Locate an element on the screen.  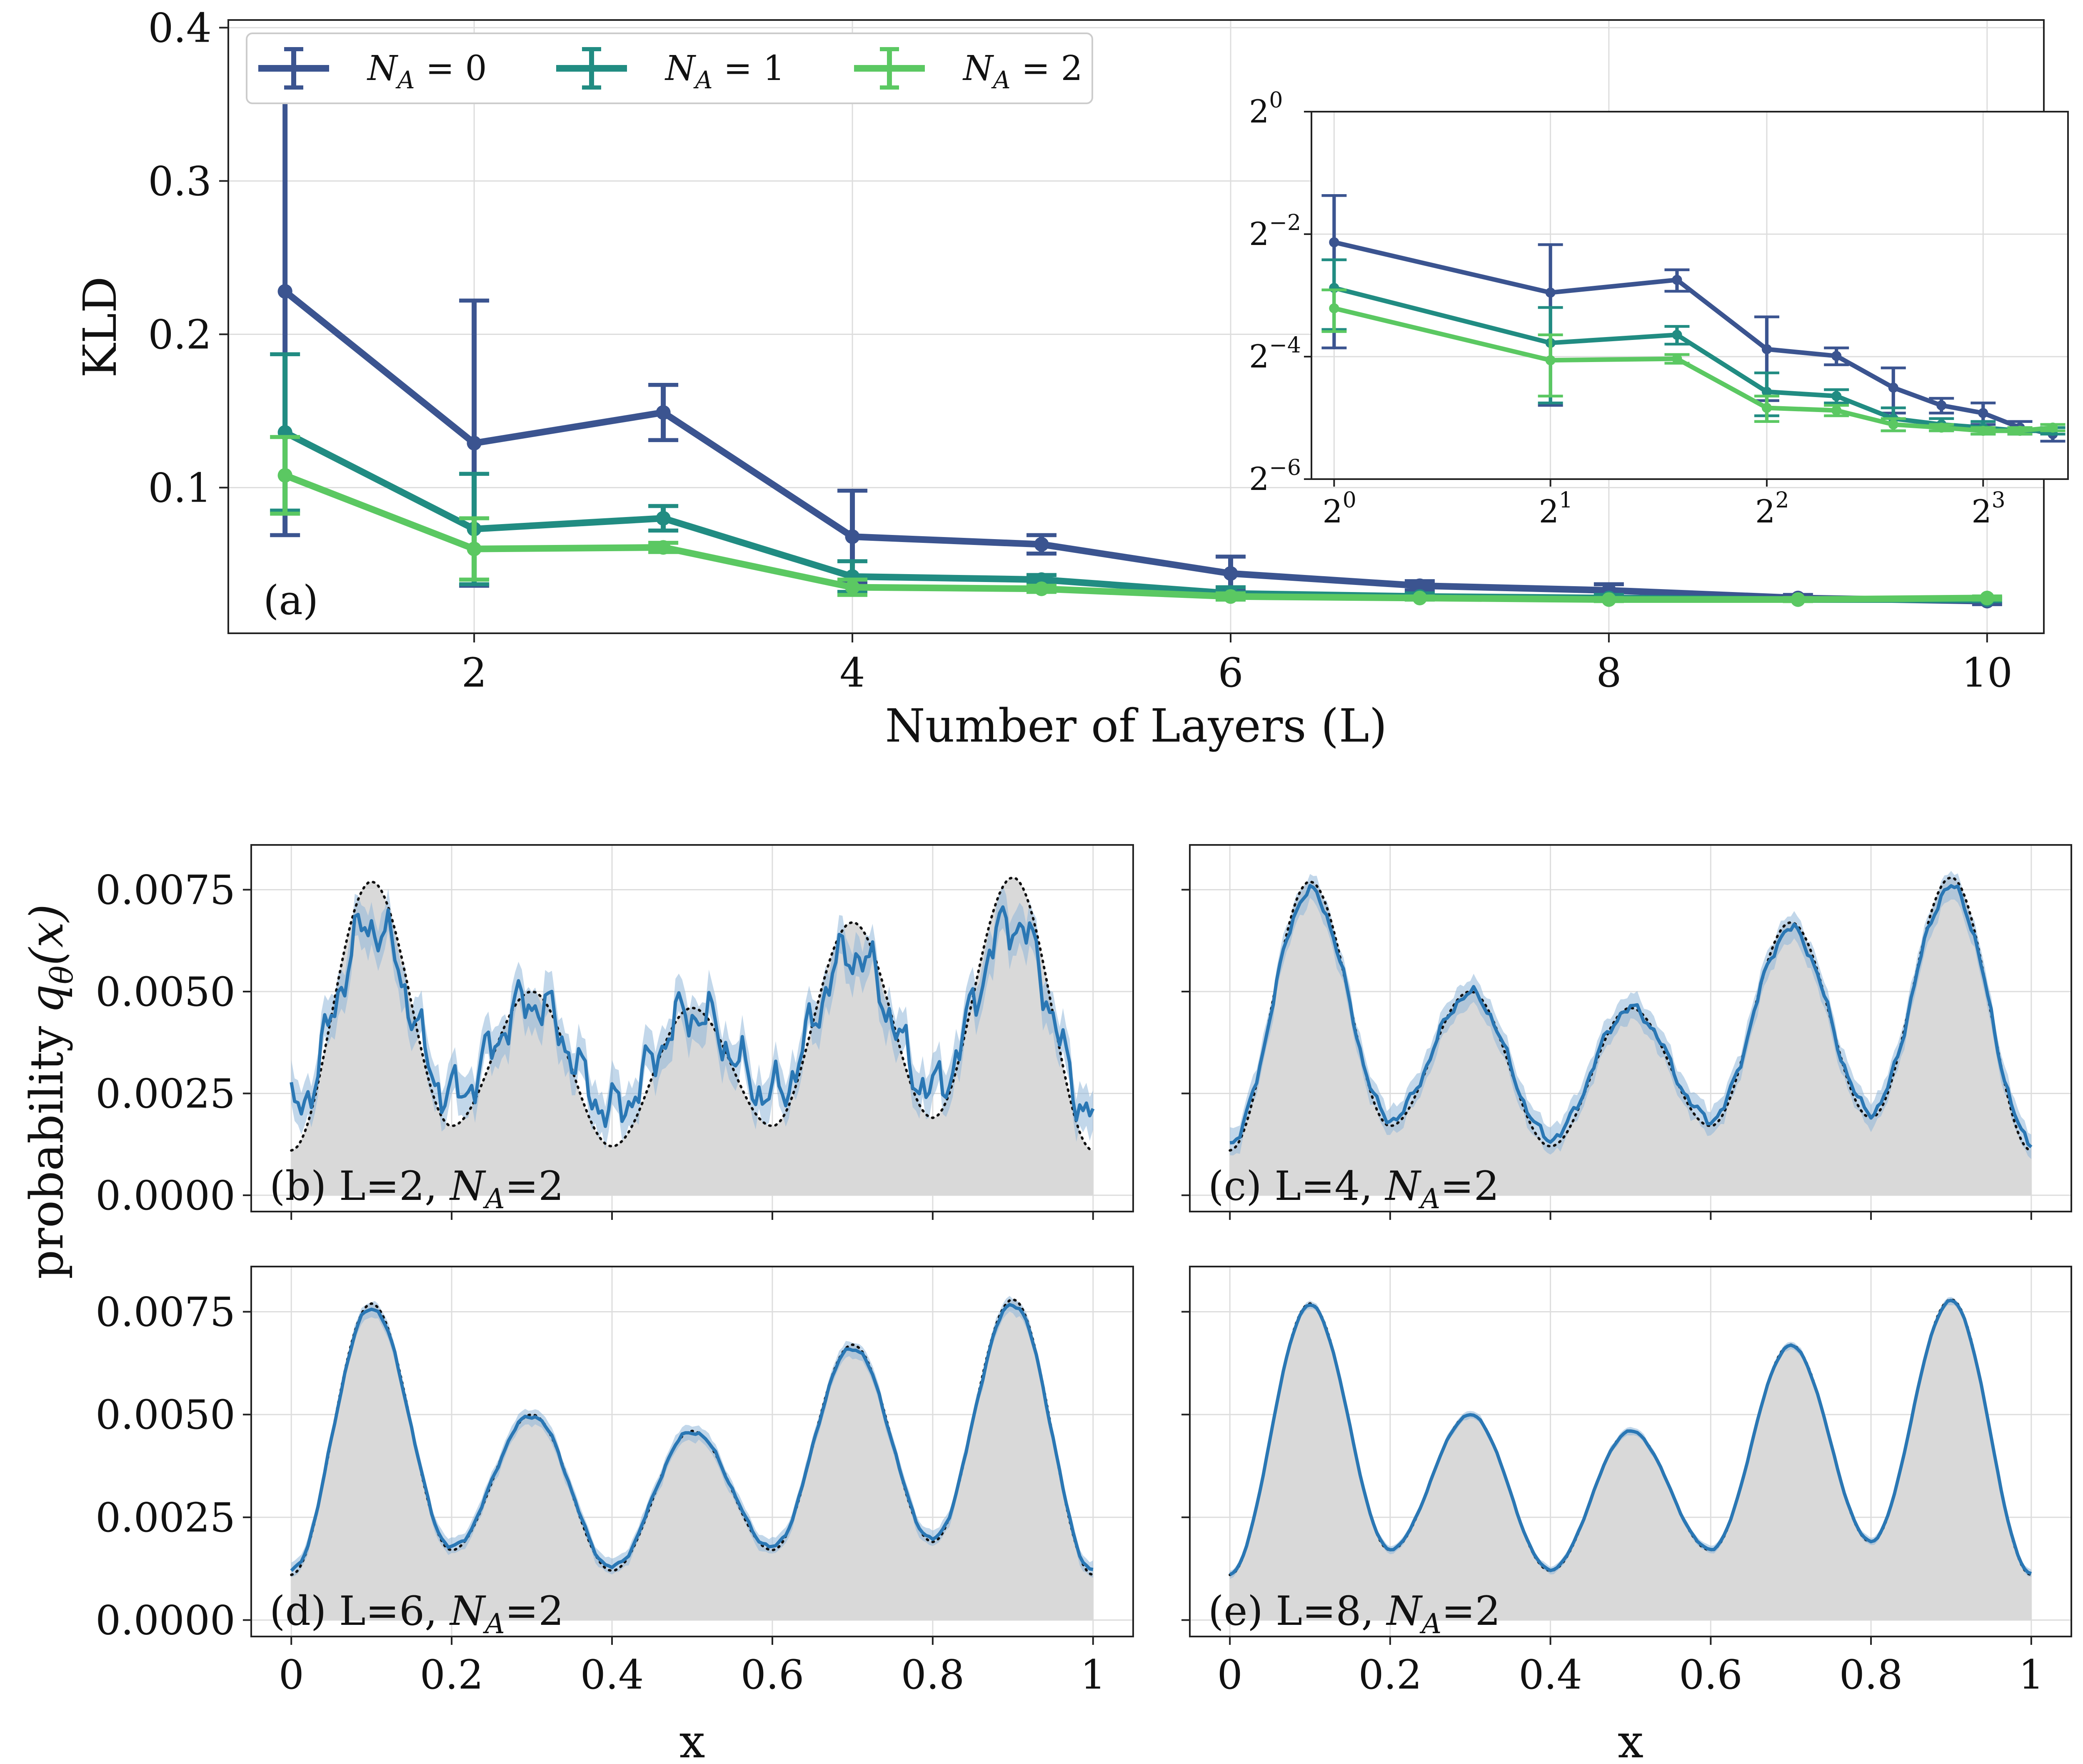
bottom-ylabel-theta: θ is located at coordinates (62, 975).